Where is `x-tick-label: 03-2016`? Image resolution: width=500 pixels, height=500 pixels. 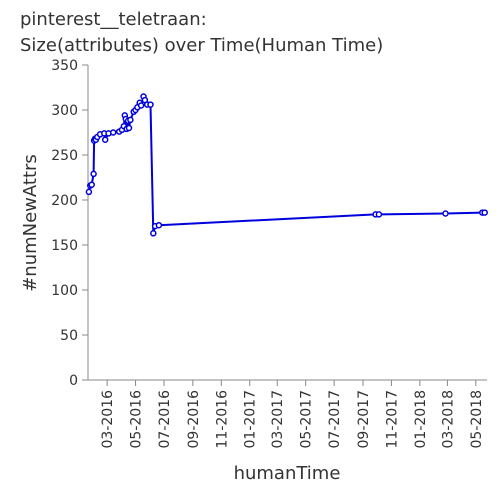
x-tick-label: 03-2016 is located at coordinates (108, 419).